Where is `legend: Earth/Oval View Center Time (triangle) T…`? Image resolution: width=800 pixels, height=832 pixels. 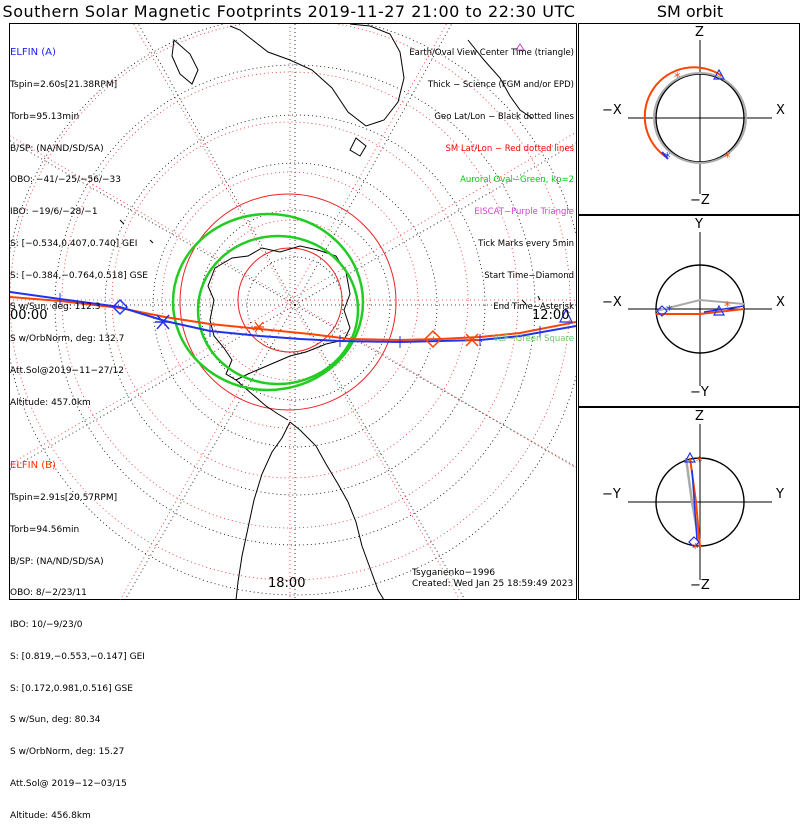 legend: Earth/Oval View Center Time (triangle) T… is located at coordinates (491, 191).